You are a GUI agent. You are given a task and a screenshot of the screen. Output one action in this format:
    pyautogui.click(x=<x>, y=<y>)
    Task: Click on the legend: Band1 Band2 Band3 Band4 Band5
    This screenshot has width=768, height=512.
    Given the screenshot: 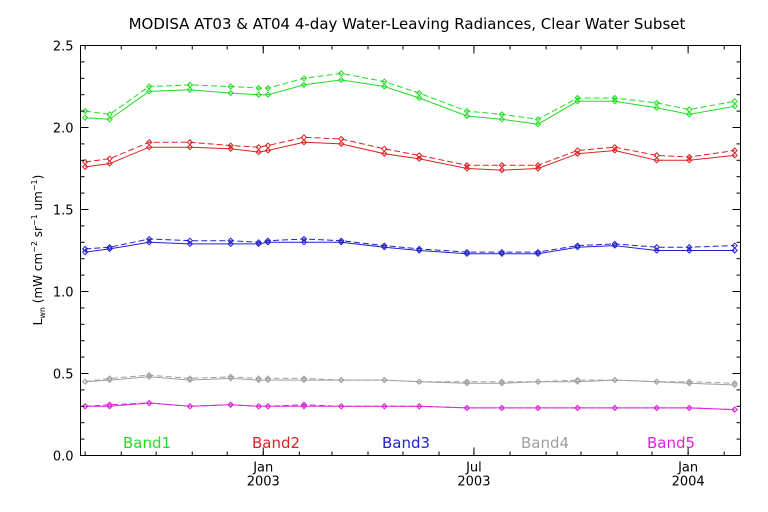 What is the action you would take?
    pyautogui.click(x=409, y=443)
    